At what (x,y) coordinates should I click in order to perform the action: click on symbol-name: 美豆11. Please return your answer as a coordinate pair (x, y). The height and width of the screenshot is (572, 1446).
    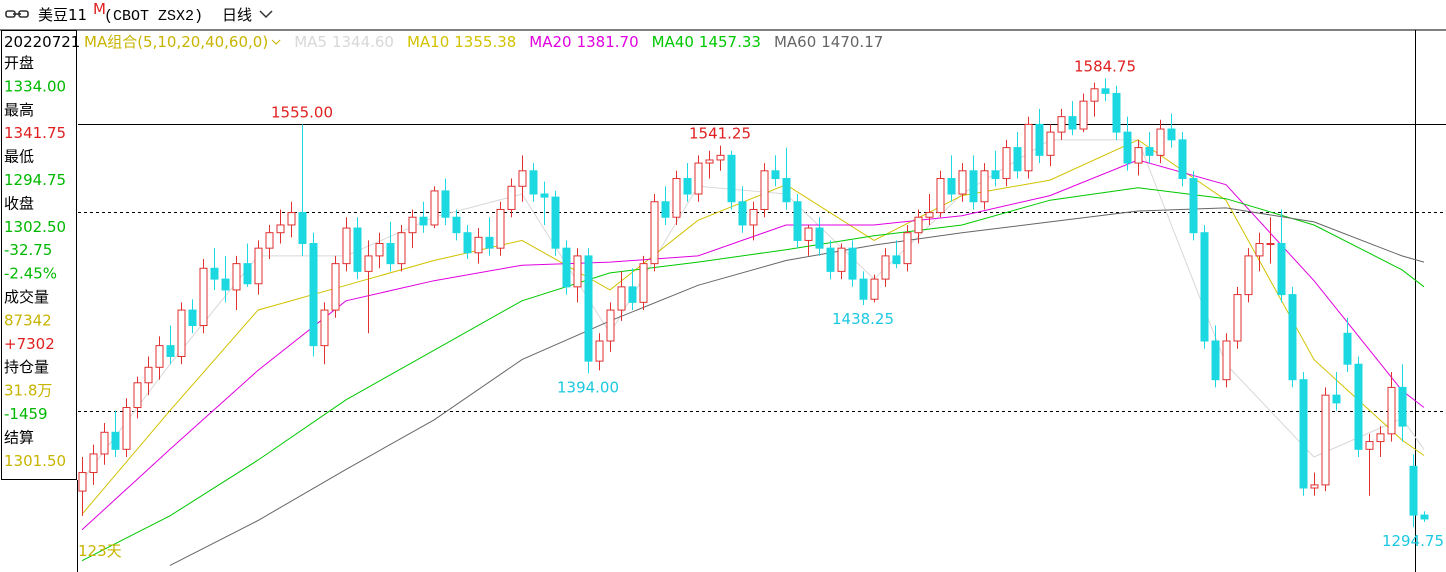
    Looking at the image, I should click on (62, 15).